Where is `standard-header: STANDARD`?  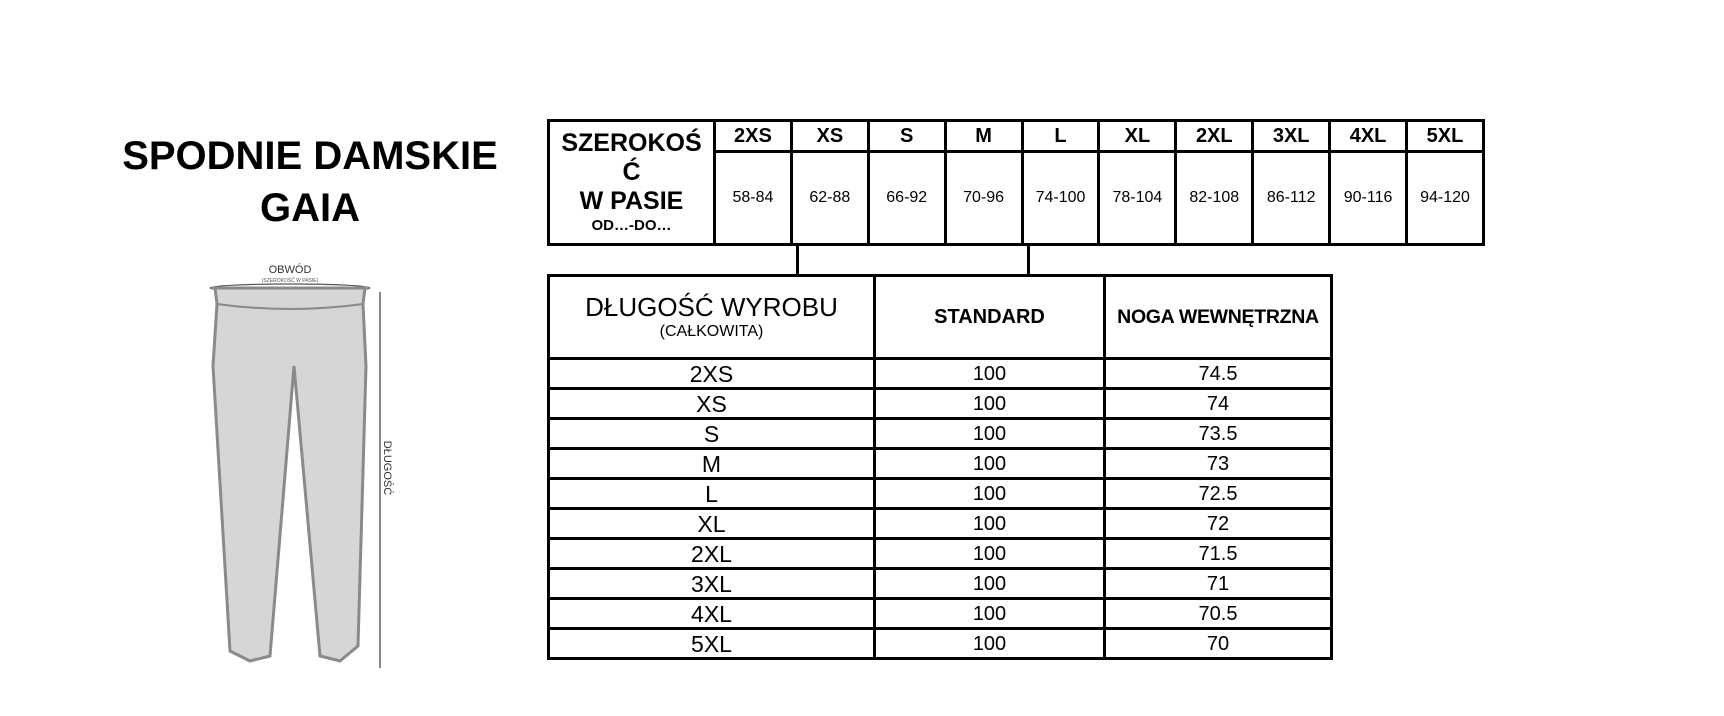
standard-header: STANDARD is located at coordinates (989, 317).